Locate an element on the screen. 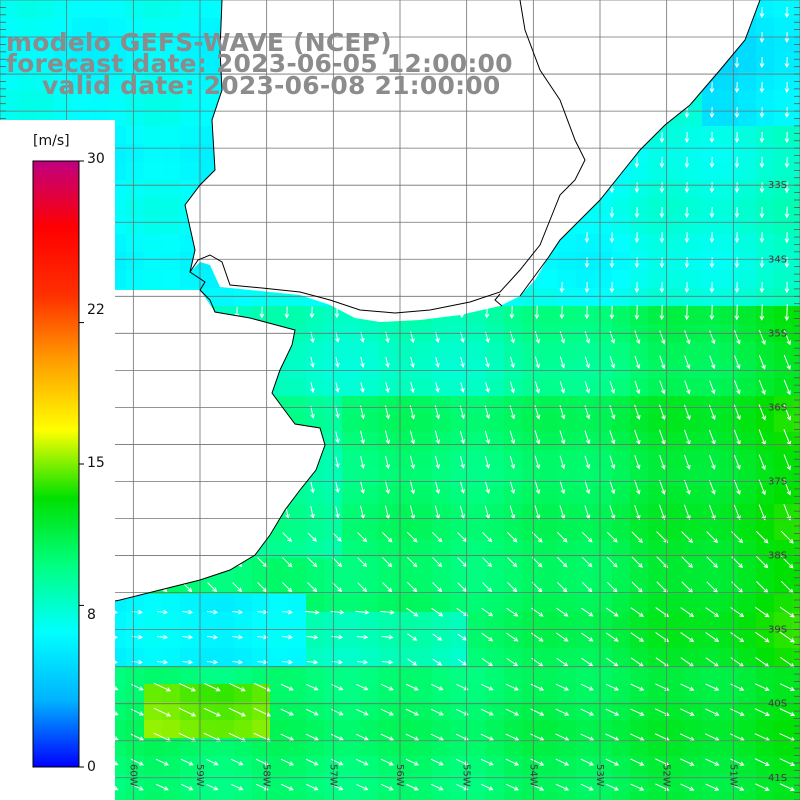 This screenshot has height=800, width=800. forecast-date: forecast date: 2023-06-05 12:00:00 is located at coordinates (259, 63).